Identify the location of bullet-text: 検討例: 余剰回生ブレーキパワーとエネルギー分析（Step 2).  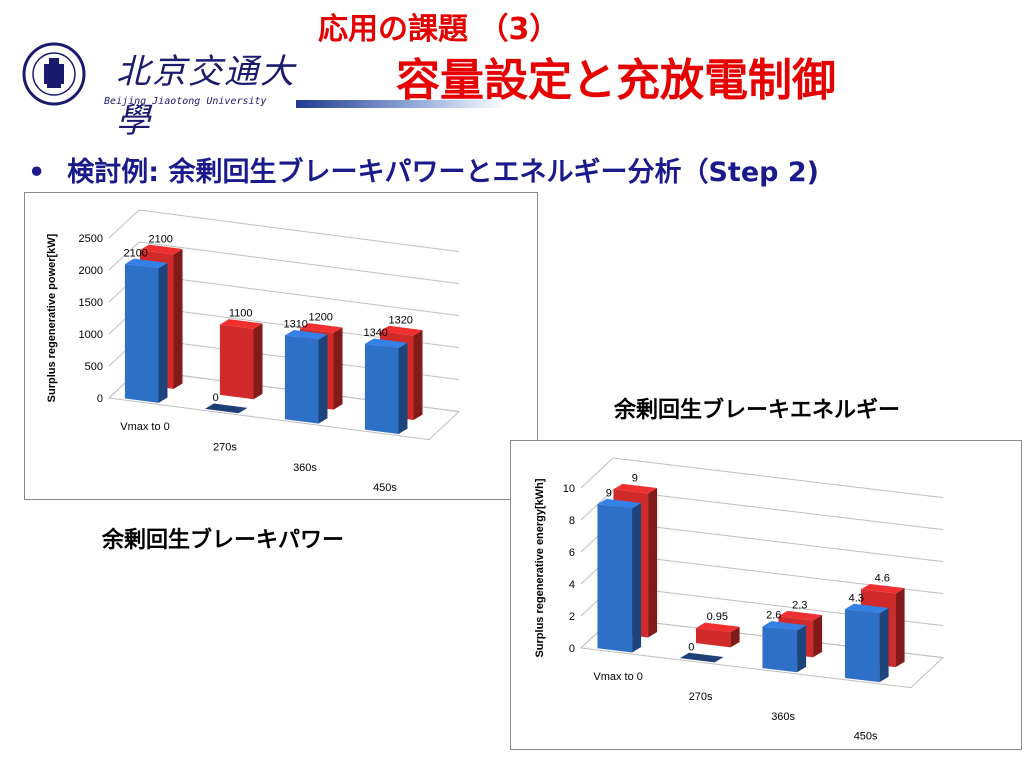
(443, 172).